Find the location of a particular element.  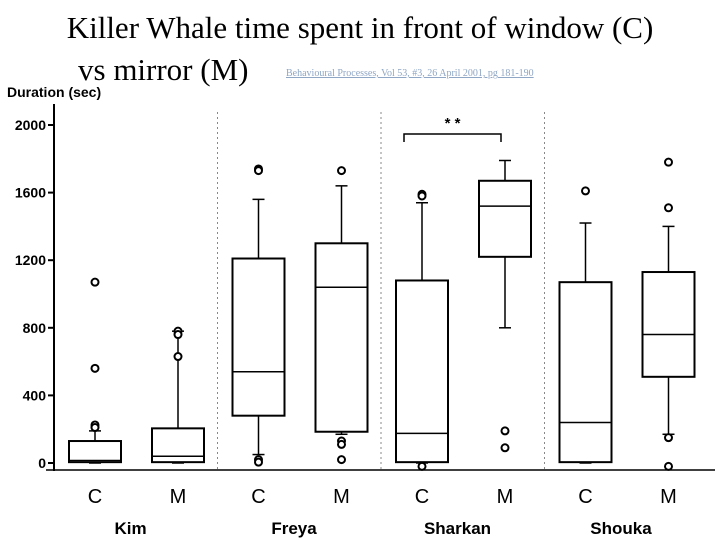

chart-title-line2: vs mirror (M) is located at coordinates (163, 69).